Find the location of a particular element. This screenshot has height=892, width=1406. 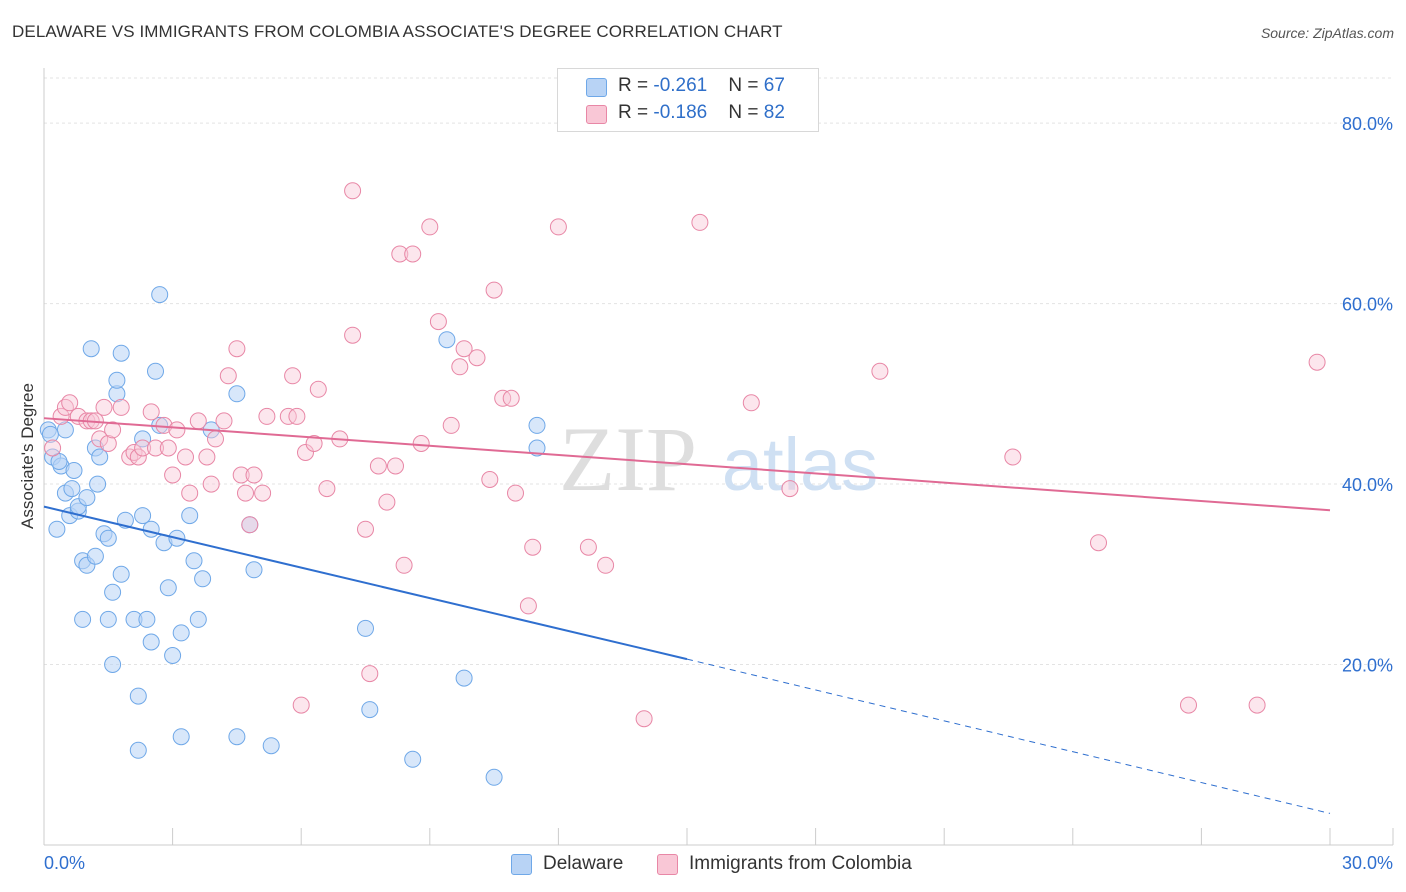

y-tick-label: 60.0% is located at coordinates (1367, 305).